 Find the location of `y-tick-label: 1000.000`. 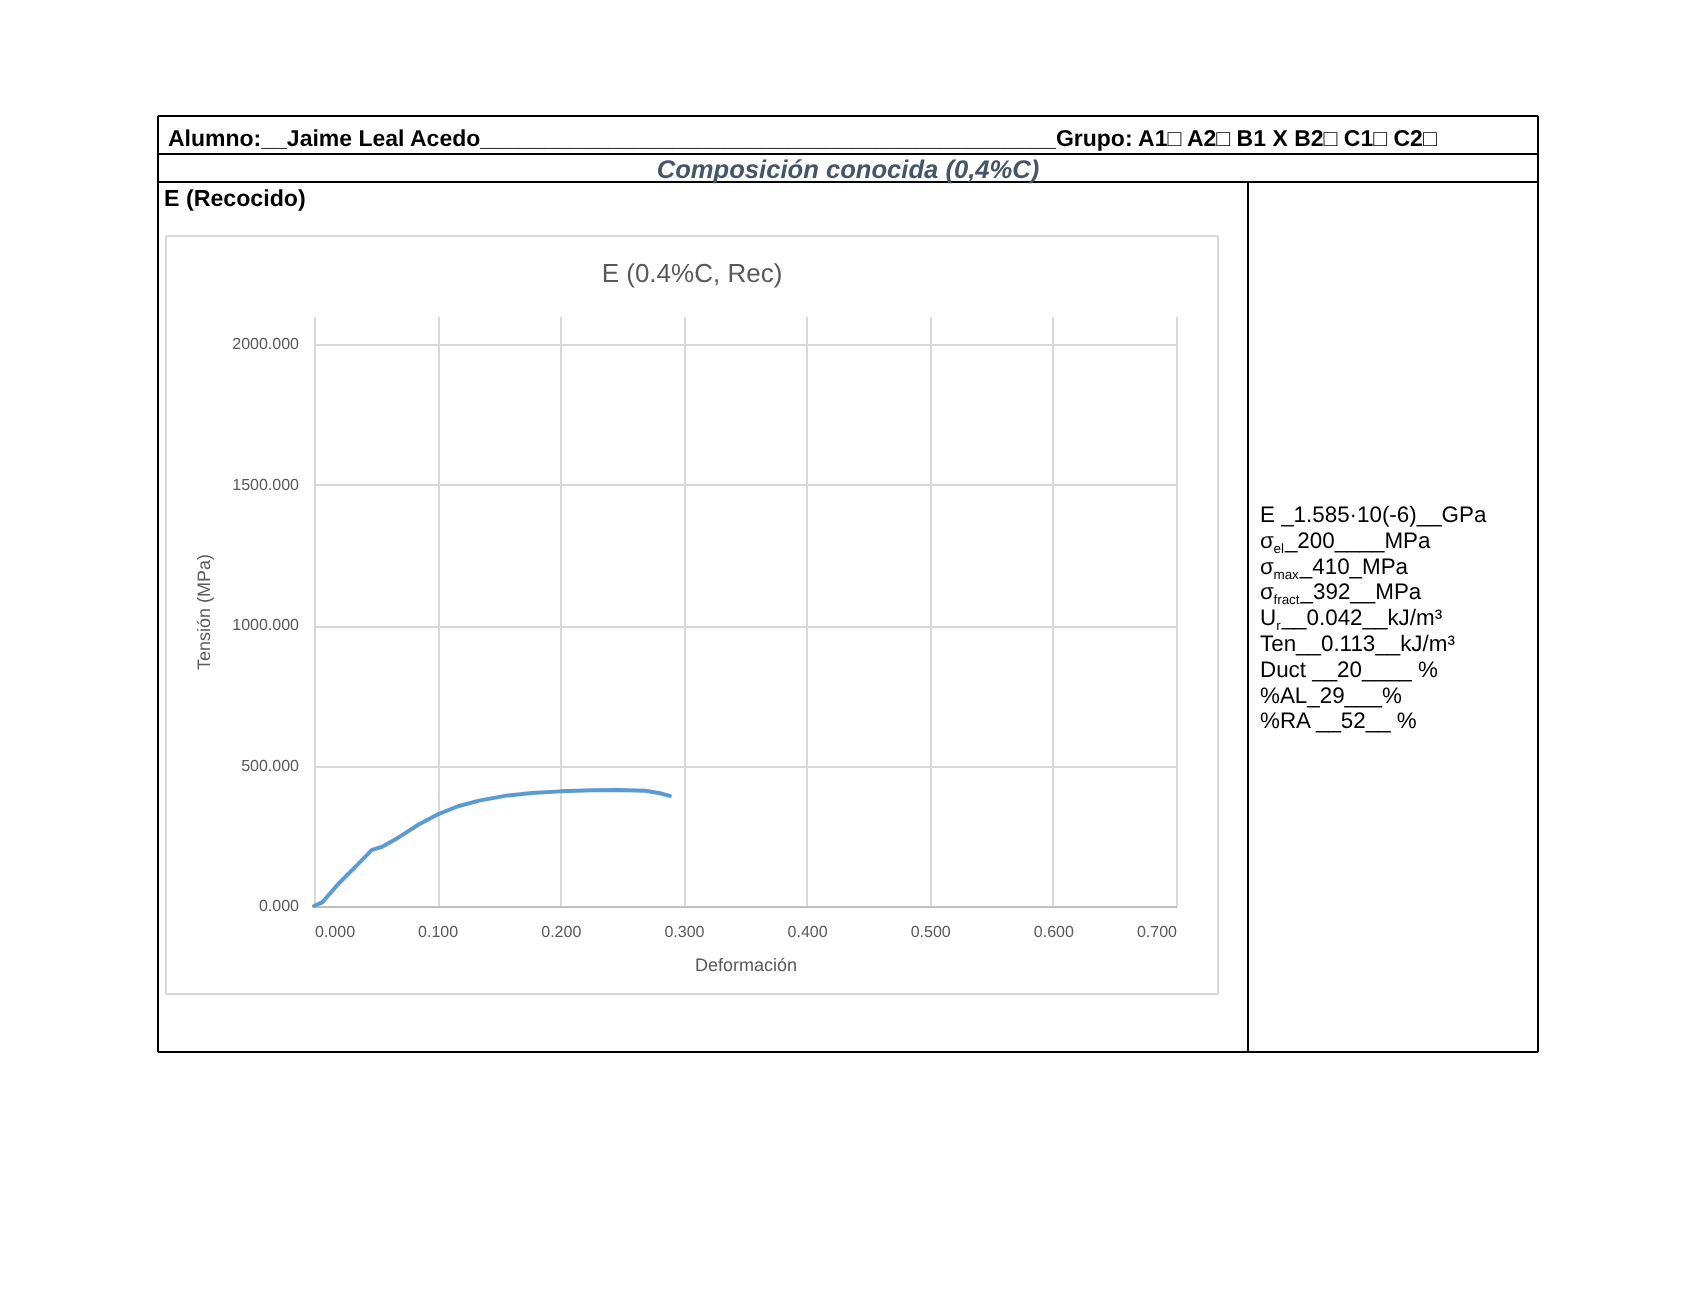

y-tick-label: 1000.000 is located at coordinates (266, 625).